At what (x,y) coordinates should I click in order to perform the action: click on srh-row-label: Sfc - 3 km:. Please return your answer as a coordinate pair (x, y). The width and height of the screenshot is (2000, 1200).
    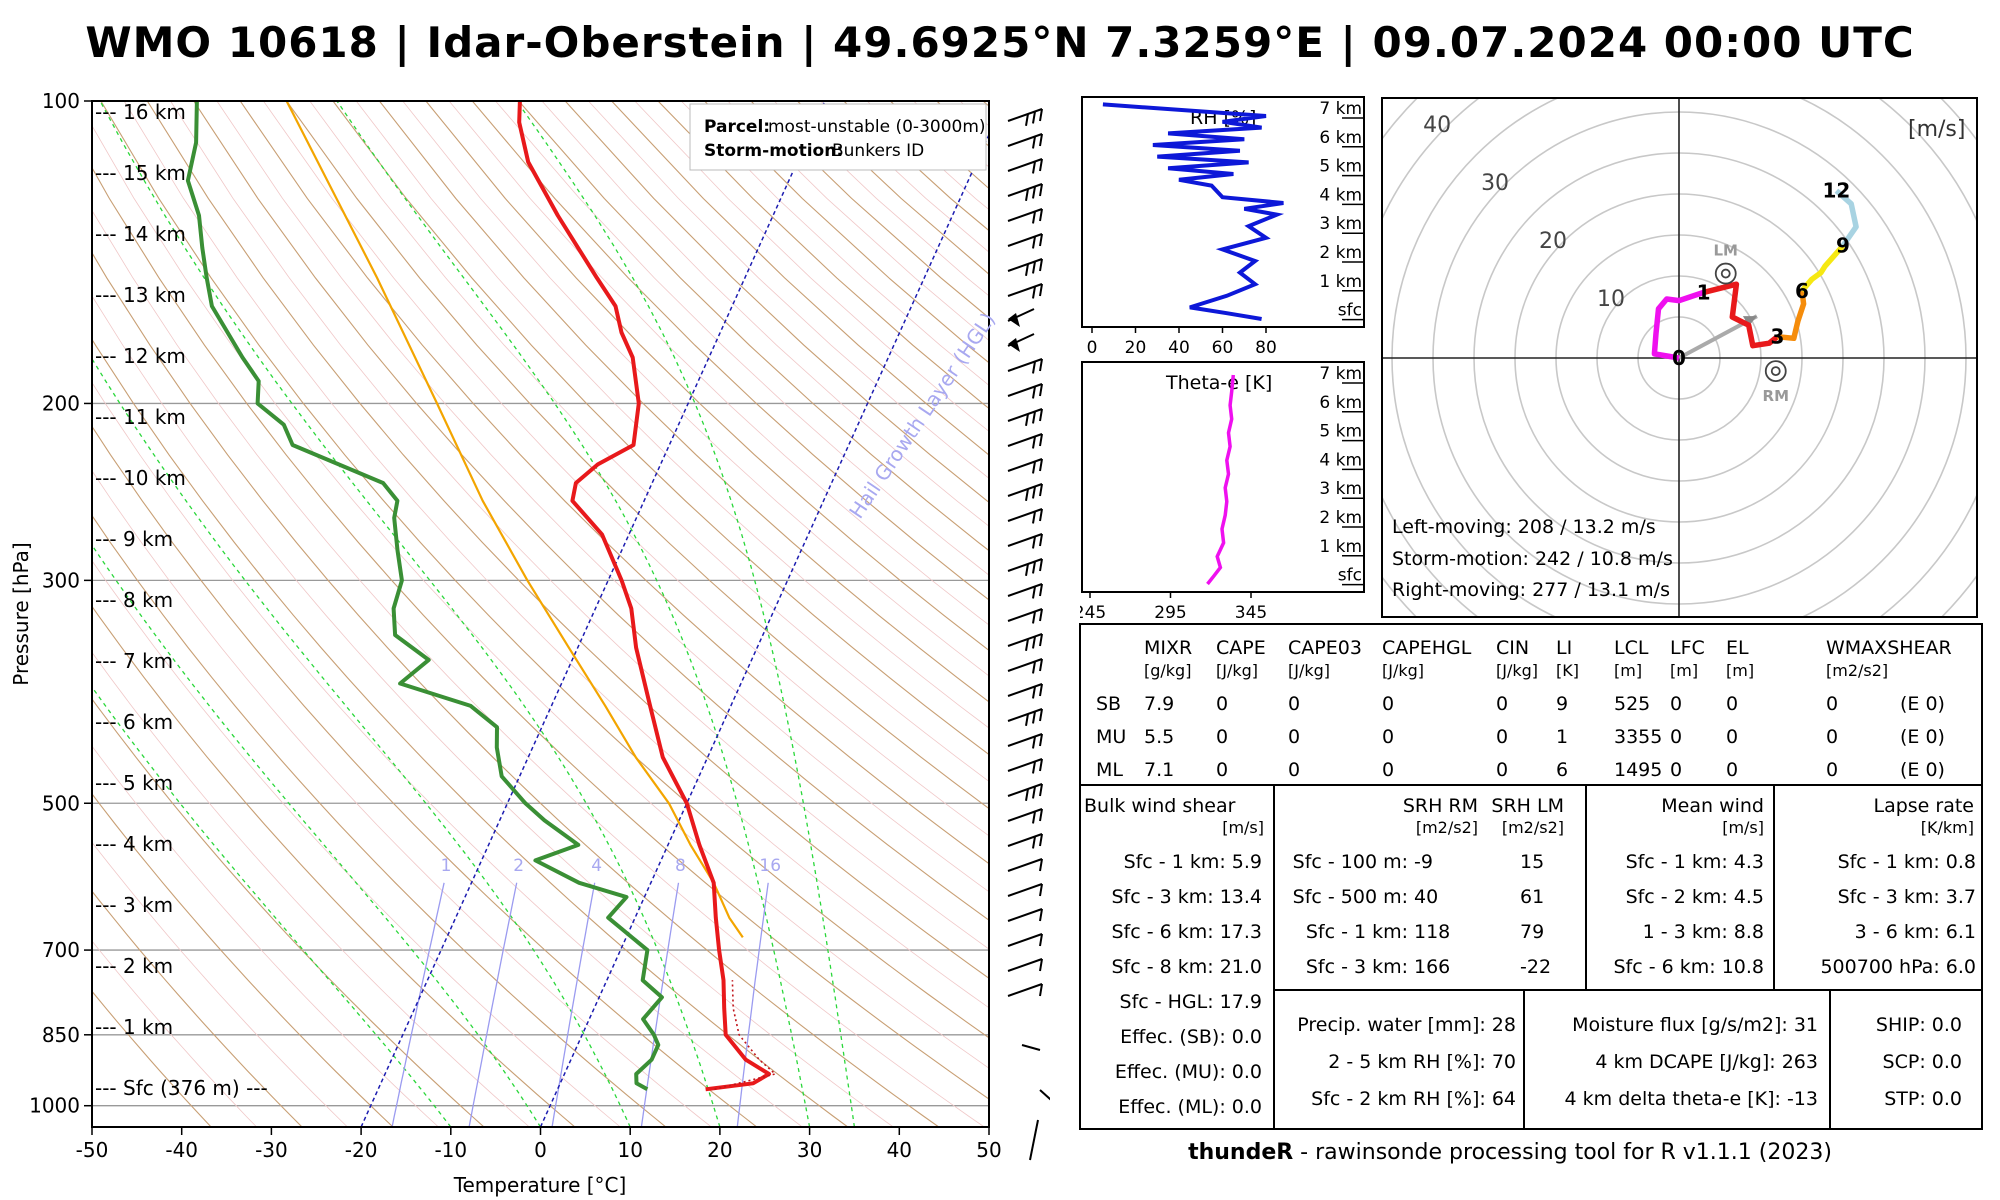
    Looking at the image, I should click on (1357, 967).